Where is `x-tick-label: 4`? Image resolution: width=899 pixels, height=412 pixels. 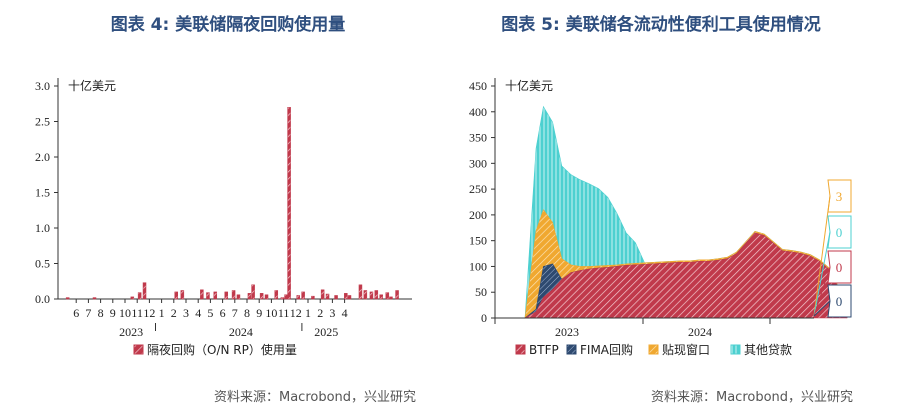 x-tick-label: 4 is located at coordinates (198, 313).